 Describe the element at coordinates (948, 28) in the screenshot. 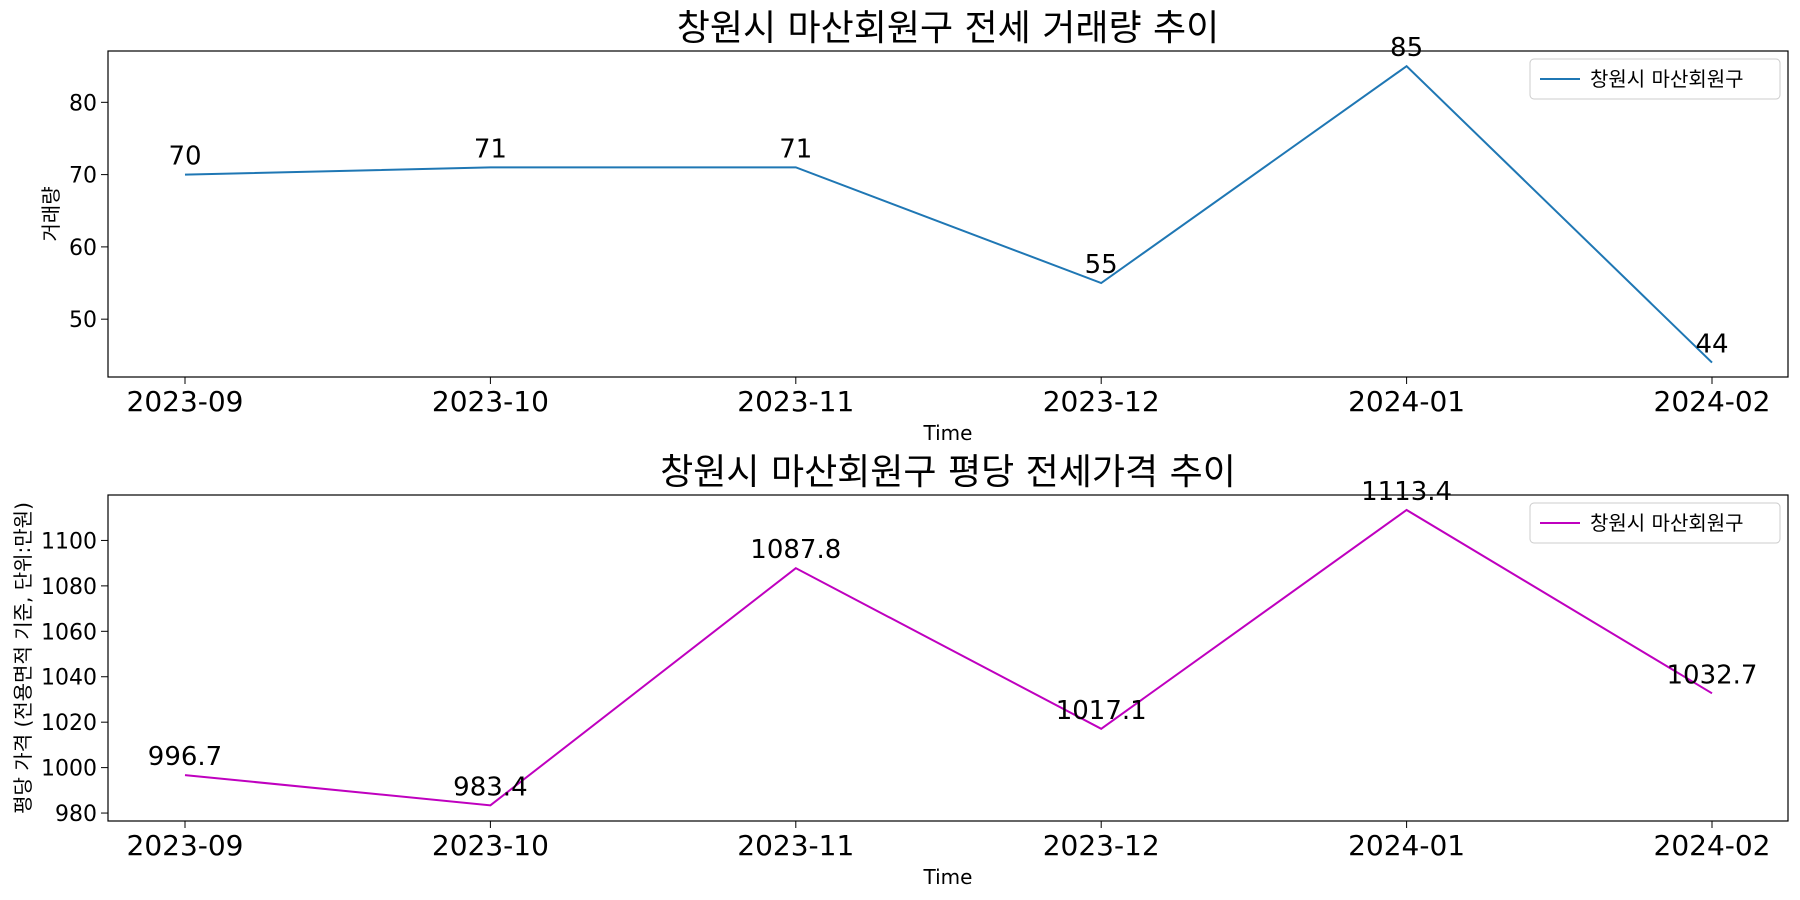

I see `chart-title: 창원시 마산회원구 전세 거래량 추이` at that location.